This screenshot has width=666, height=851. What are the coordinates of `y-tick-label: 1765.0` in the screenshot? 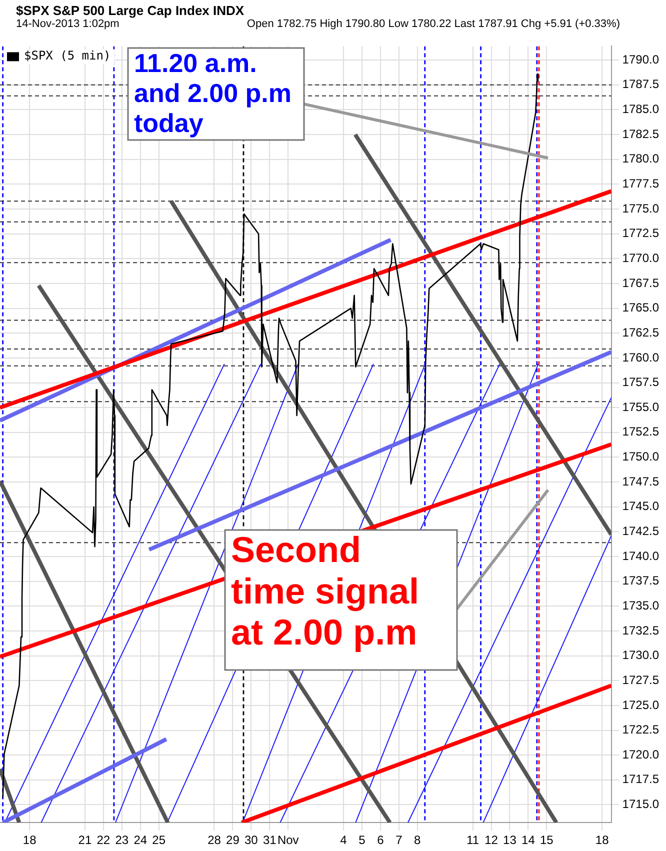 It's located at (641, 307).